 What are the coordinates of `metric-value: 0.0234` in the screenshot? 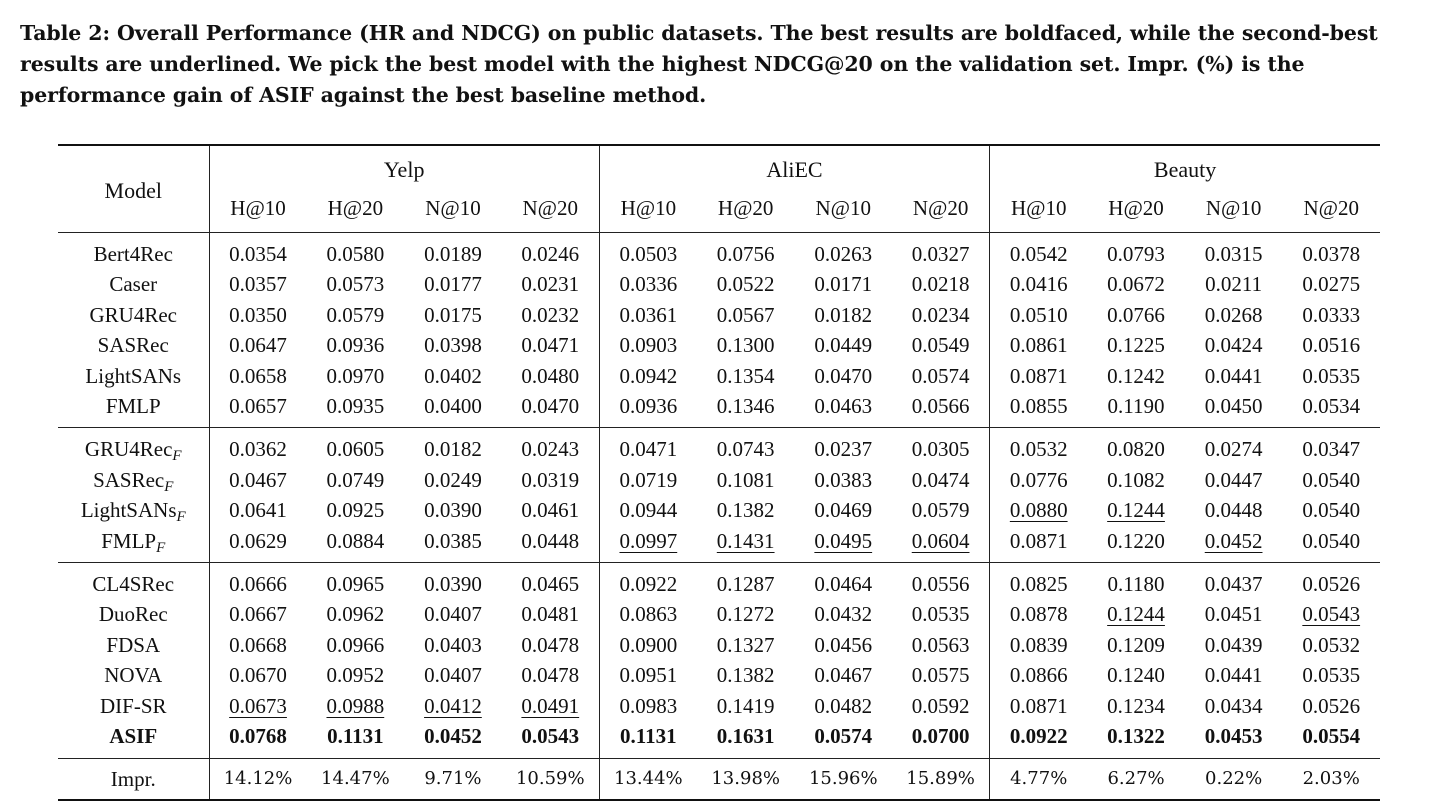 It's located at (940, 314).